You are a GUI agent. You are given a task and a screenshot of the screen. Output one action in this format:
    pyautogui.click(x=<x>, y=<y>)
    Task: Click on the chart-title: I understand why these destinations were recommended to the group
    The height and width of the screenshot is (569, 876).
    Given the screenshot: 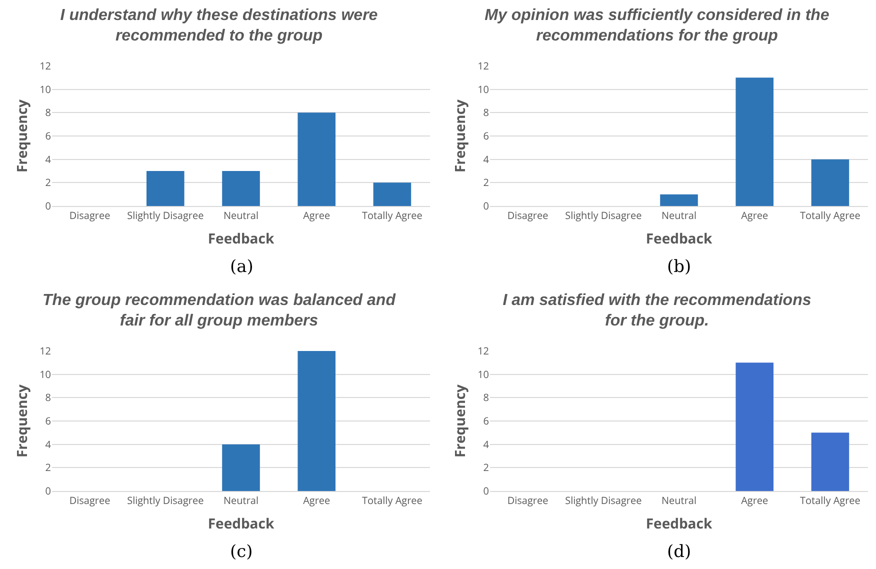 What is the action you would take?
    pyautogui.click(x=219, y=25)
    